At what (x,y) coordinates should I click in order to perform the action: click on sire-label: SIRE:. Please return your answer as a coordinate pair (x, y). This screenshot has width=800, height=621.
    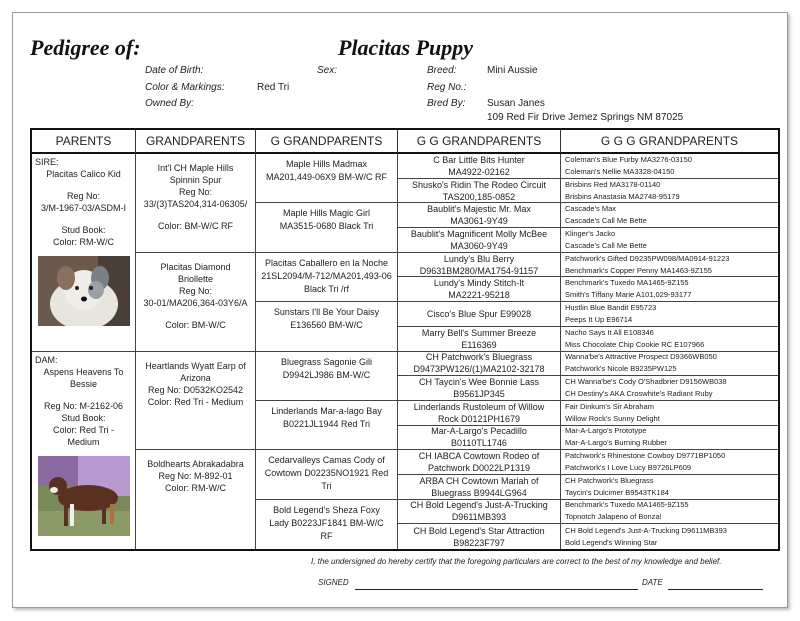
    Looking at the image, I should click on (47, 162).